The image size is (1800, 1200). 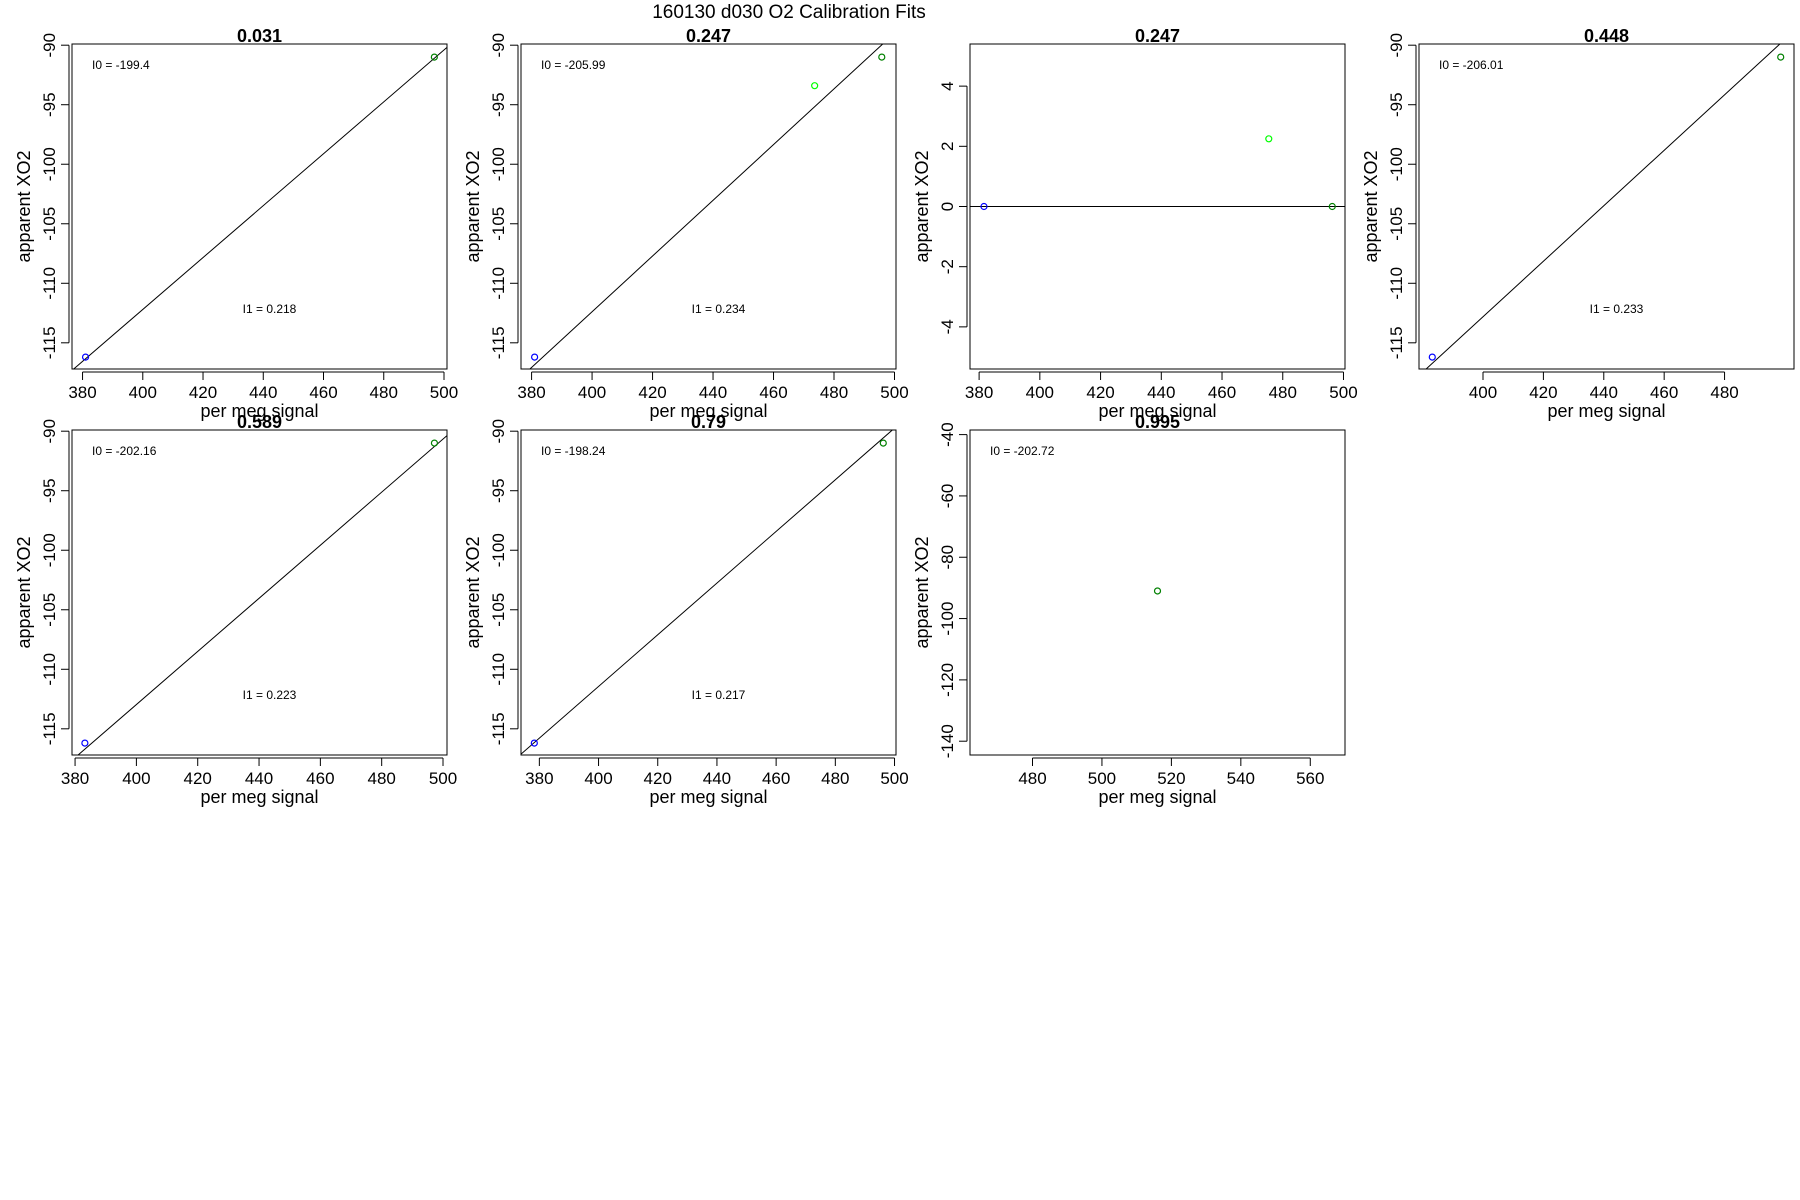 I want to click on panel-title: 0.448, so click(x=1606, y=36).